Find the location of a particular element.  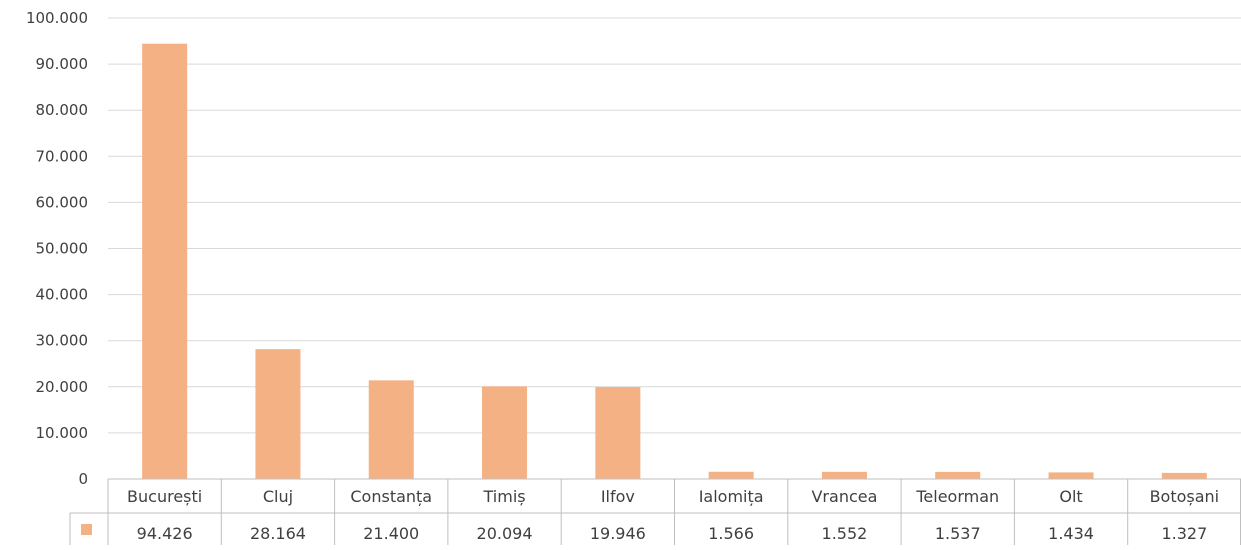

value-label: 1.552 is located at coordinates (845, 533).